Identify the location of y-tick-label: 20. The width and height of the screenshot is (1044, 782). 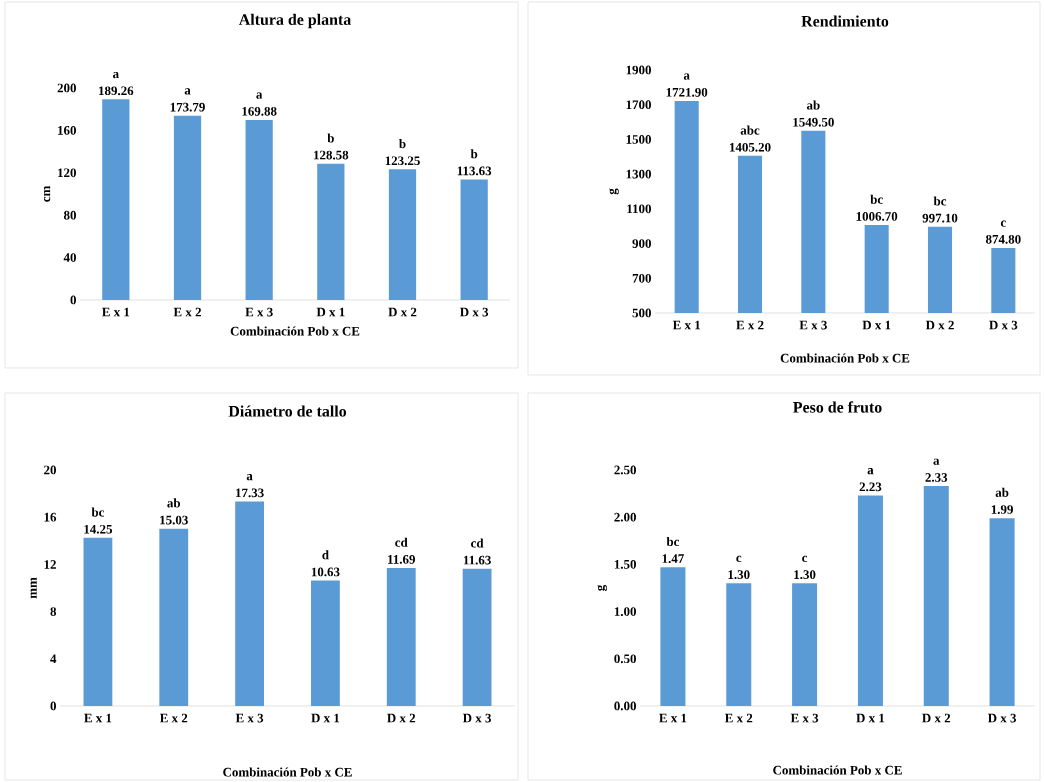
(50, 470).